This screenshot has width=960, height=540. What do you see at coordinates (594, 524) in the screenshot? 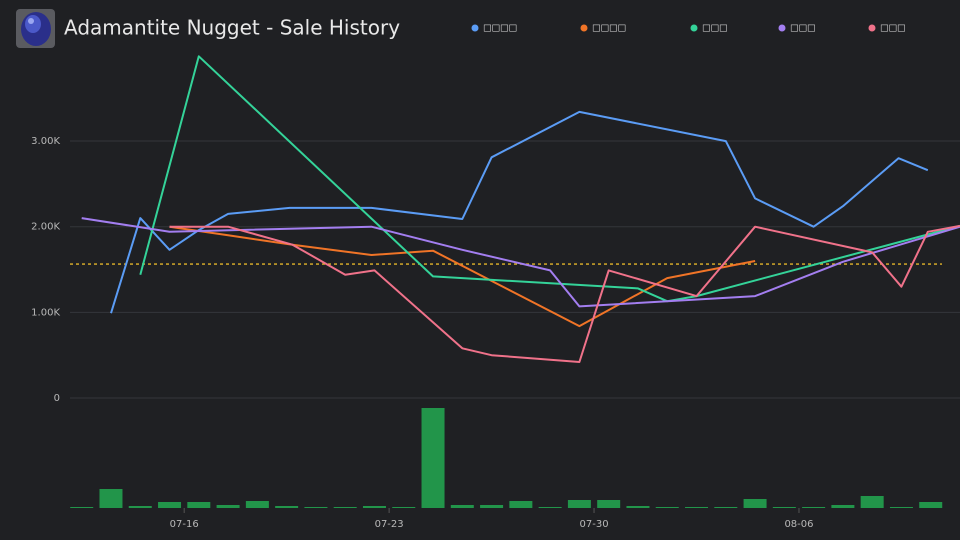
I see `x-tick-label: 07-30` at bounding box center [594, 524].